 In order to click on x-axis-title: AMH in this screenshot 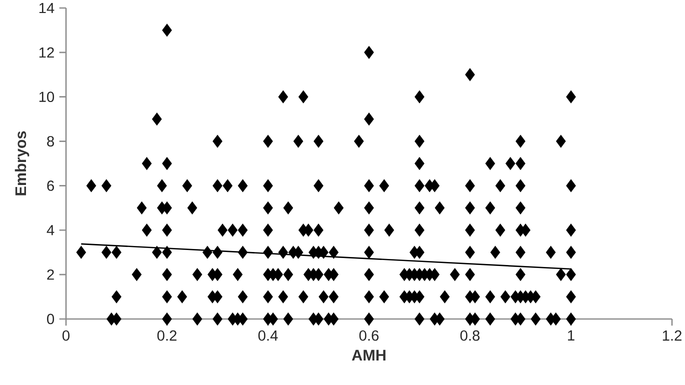, I will do `click(369, 355)`.